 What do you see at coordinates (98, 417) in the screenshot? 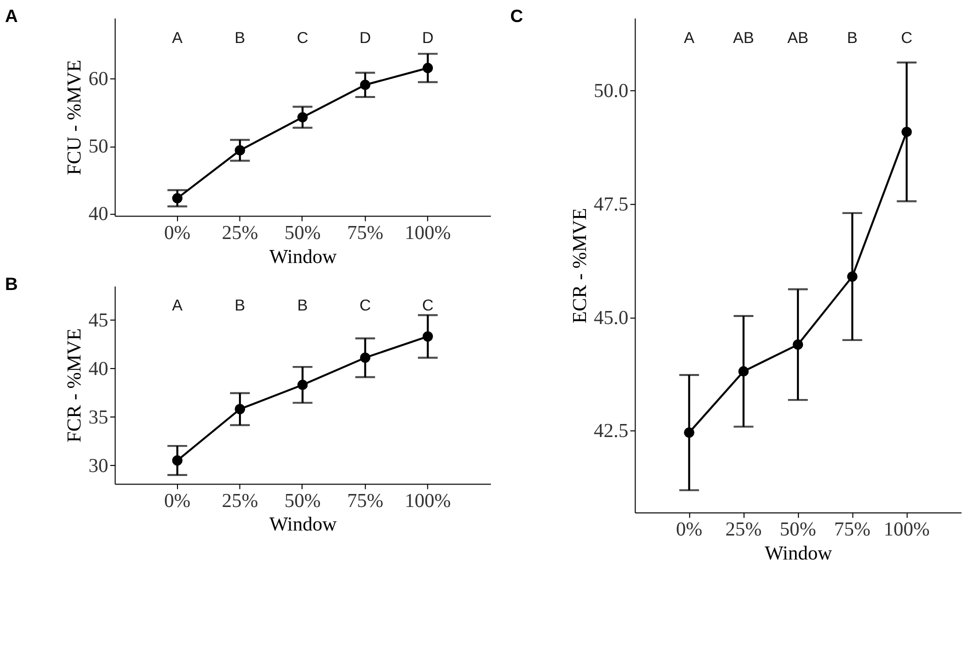
I see `y-tick-label: 35` at bounding box center [98, 417].